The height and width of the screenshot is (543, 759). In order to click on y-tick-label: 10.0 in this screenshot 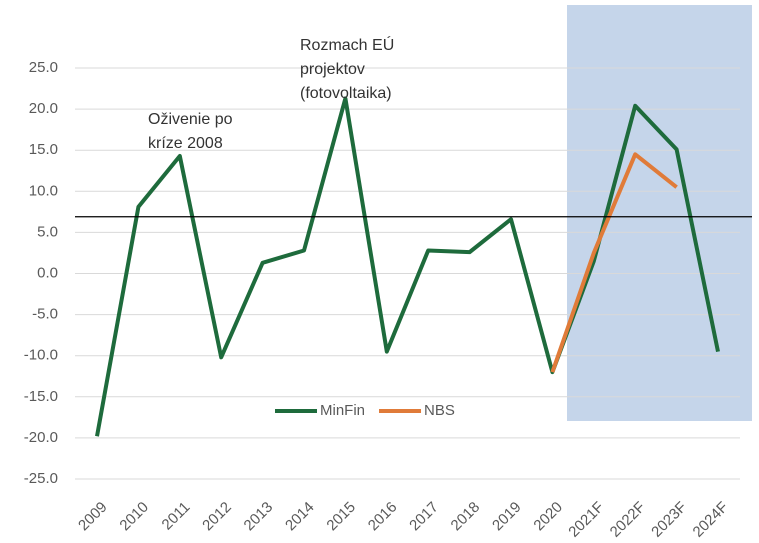, I will do `click(43, 190)`.